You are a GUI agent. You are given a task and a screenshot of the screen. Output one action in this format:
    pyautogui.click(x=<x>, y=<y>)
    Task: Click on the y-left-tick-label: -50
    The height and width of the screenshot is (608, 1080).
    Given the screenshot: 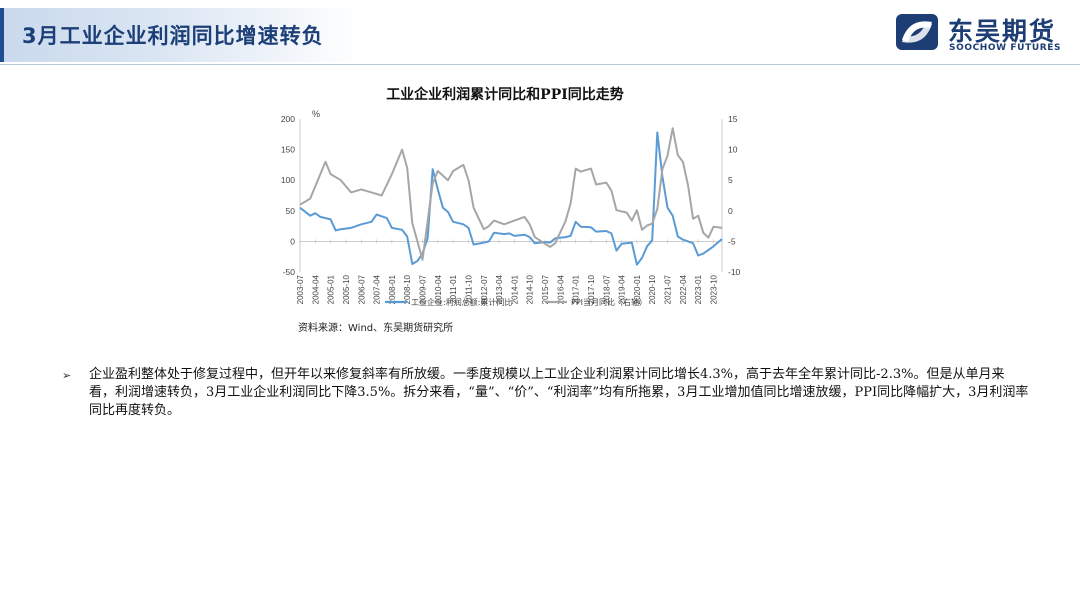 What is the action you would take?
    pyautogui.click(x=289, y=272)
    